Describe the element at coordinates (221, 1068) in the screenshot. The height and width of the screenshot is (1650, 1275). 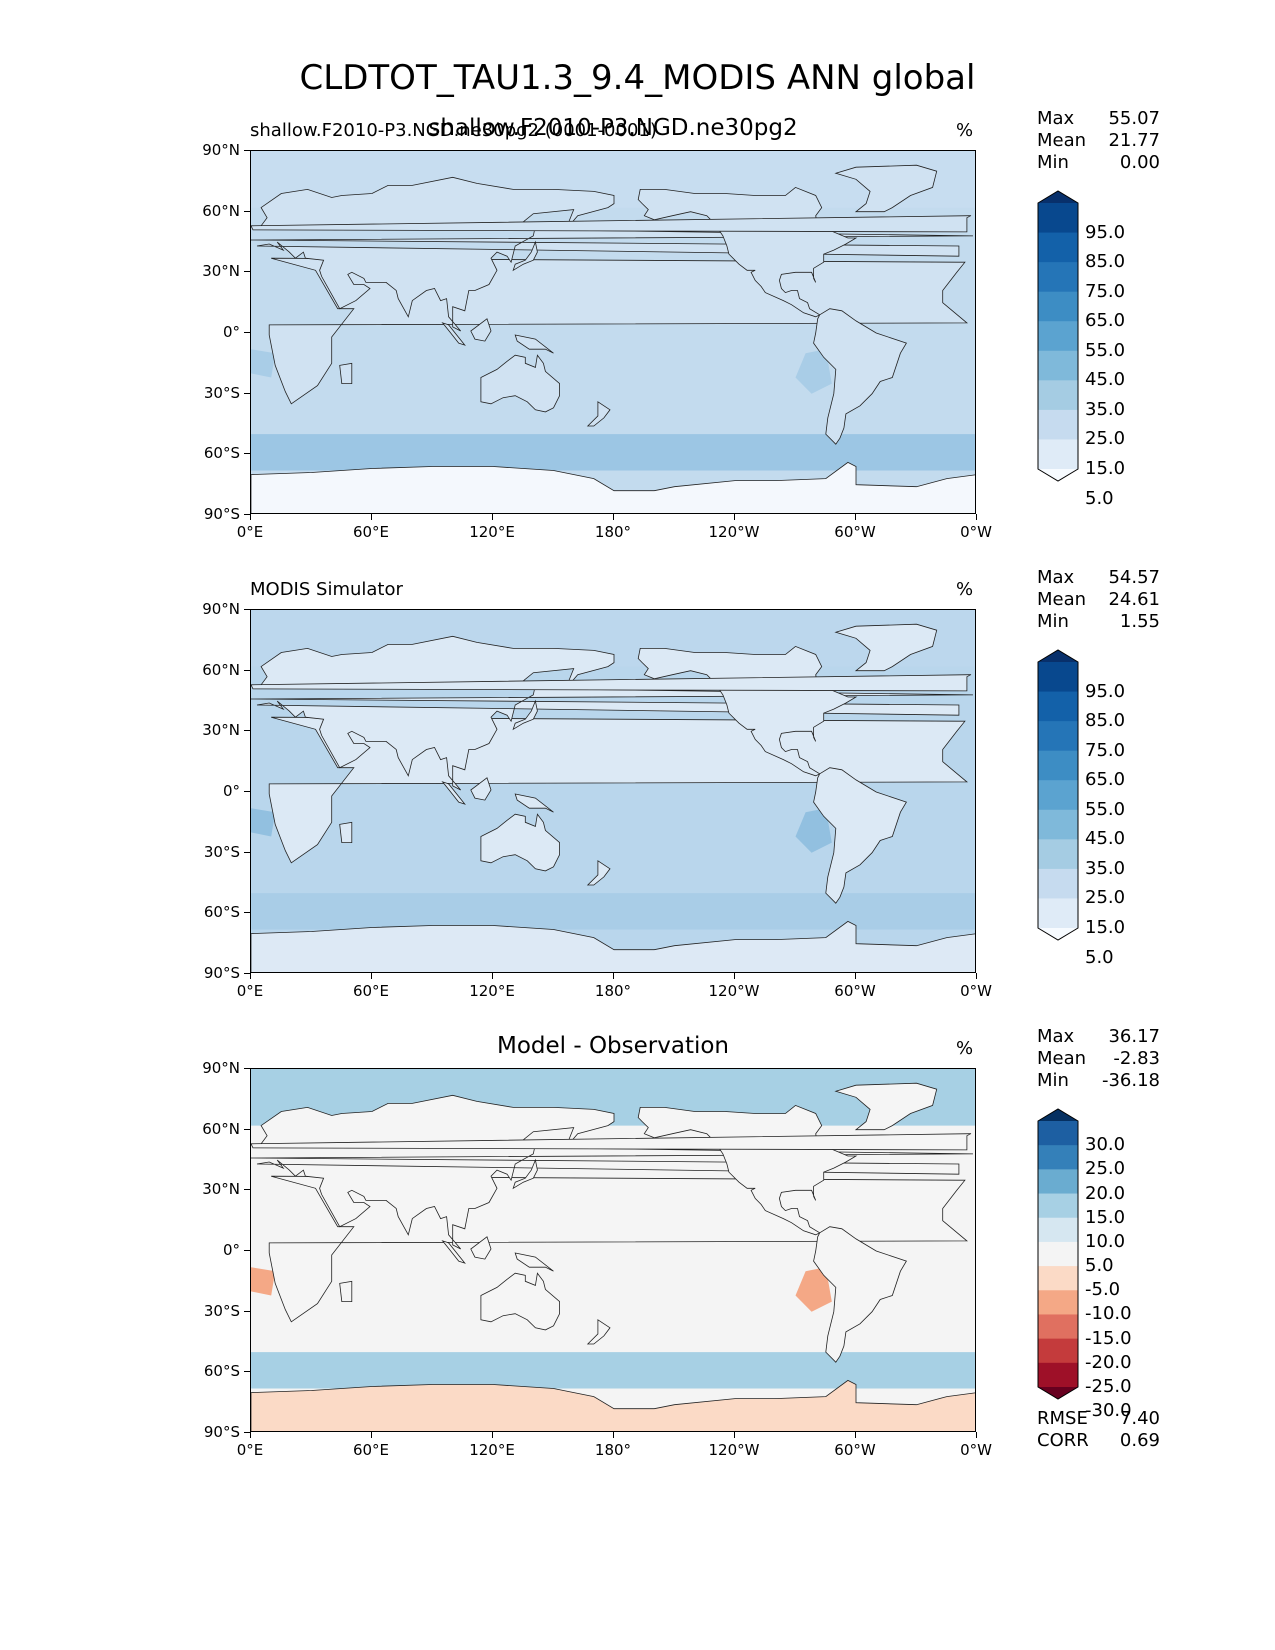
I see `panel-2-ytick: 90°N` at that location.